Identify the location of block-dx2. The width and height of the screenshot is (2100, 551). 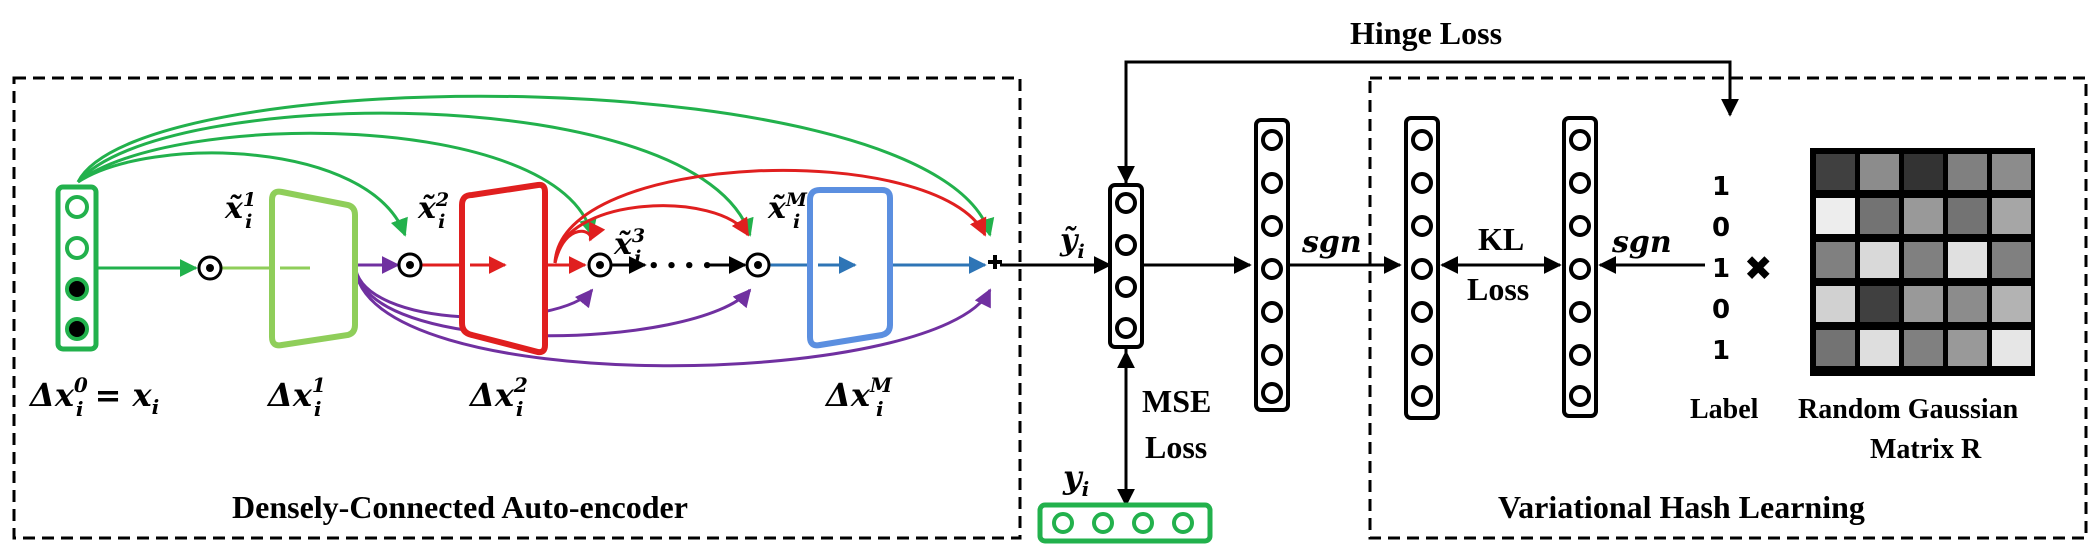
(503, 268).